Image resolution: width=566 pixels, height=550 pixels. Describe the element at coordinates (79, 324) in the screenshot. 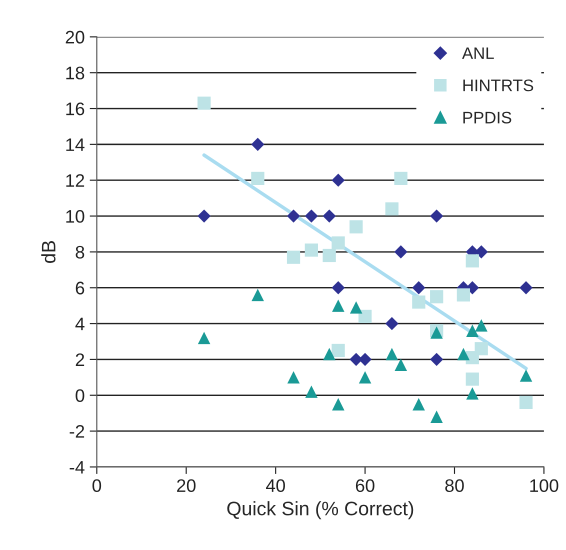

I see `y-tick-label: 4` at that location.